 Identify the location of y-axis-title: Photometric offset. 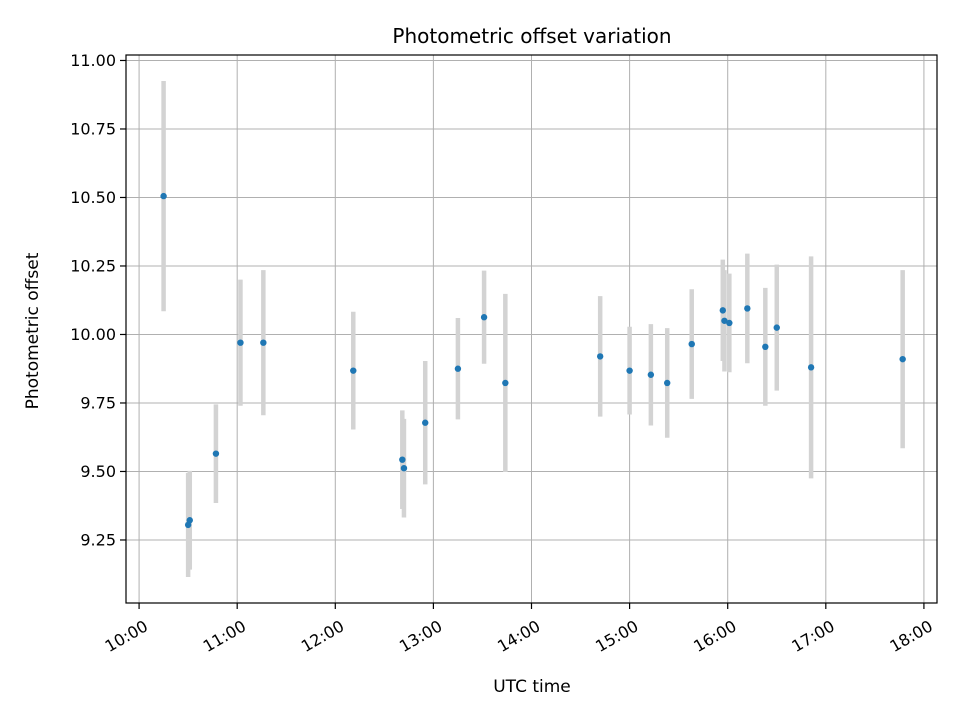
(33, 330).